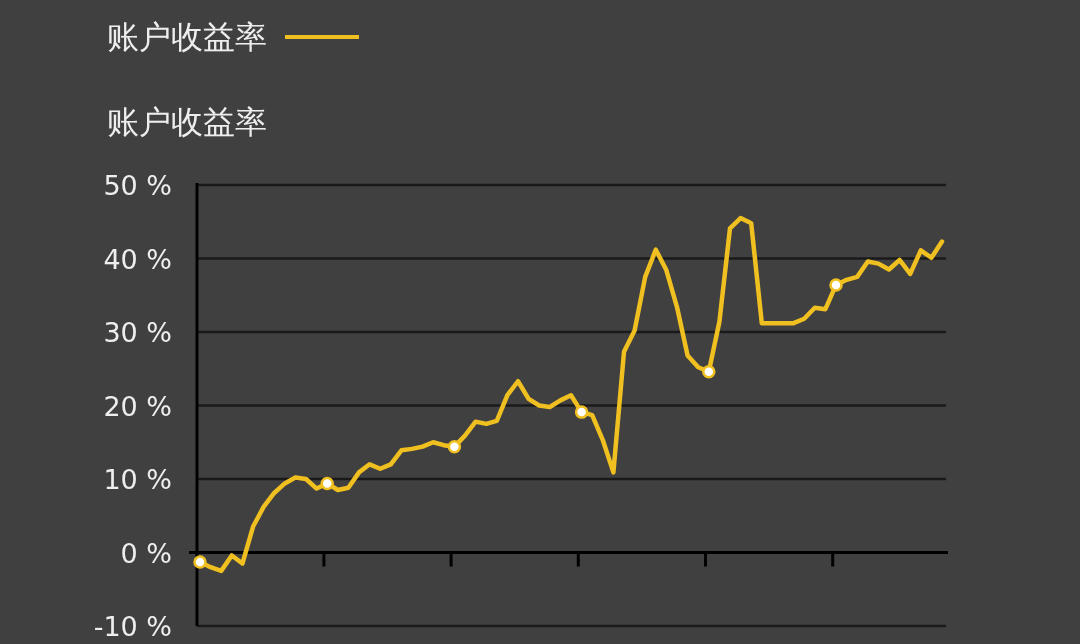 The height and width of the screenshot is (644, 1080). Describe the element at coordinates (137, 406) in the screenshot. I see `y-tick-label: 20 %` at that location.